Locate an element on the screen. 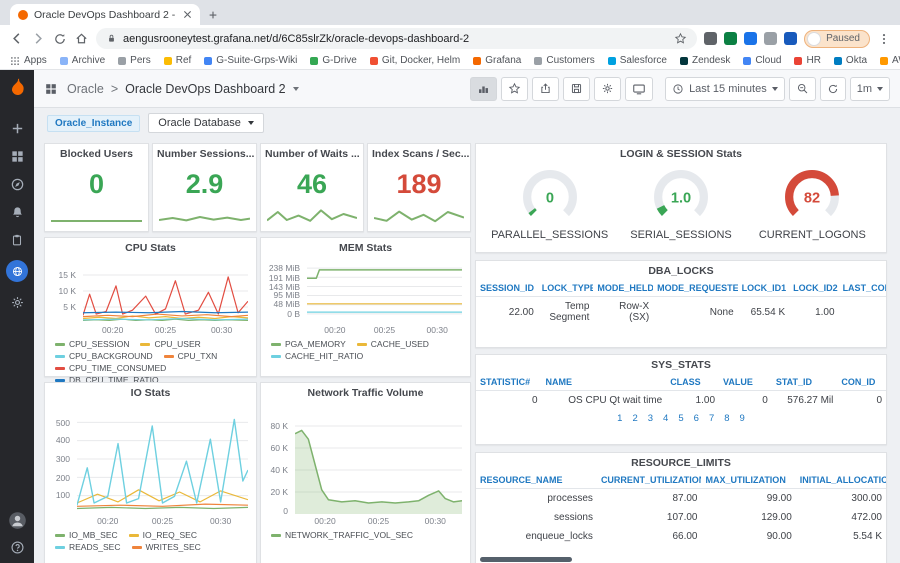 The height and width of the screenshot is (563, 900). breadcrumb-dashboard-title: Oracle DevOps Dashboard 2 is located at coordinates (205, 88).